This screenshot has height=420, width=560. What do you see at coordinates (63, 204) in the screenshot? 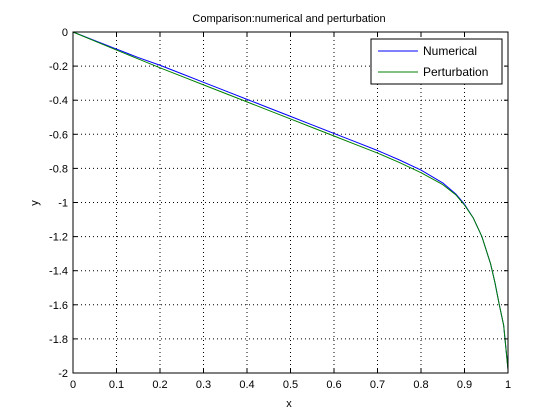
I see `y-tick-label: -1` at bounding box center [63, 204].